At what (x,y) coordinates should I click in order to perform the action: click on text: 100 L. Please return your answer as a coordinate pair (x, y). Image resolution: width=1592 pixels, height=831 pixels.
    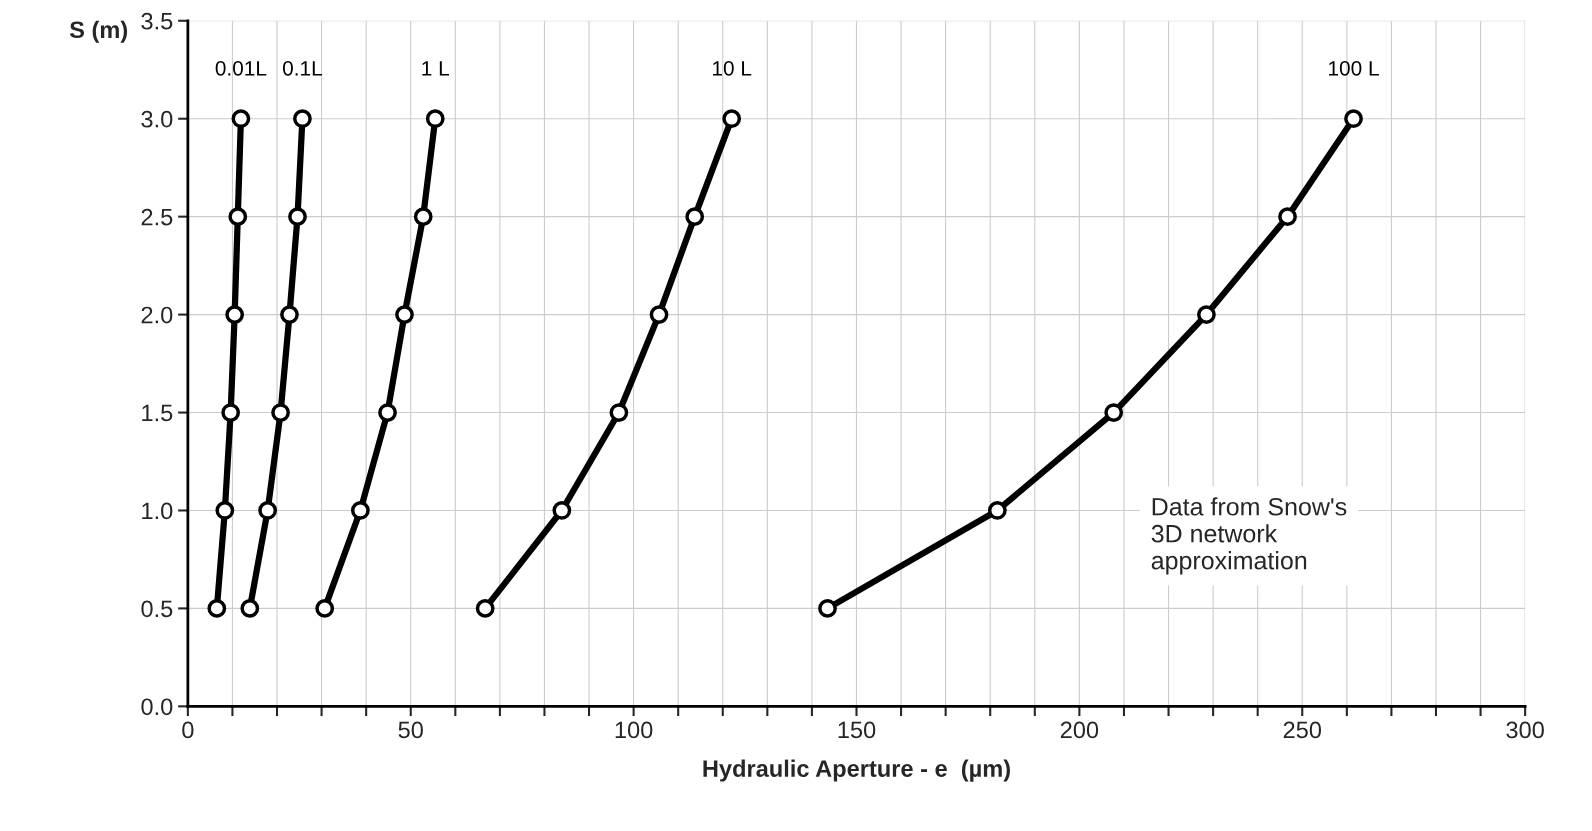
    Looking at the image, I should click on (1354, 68).